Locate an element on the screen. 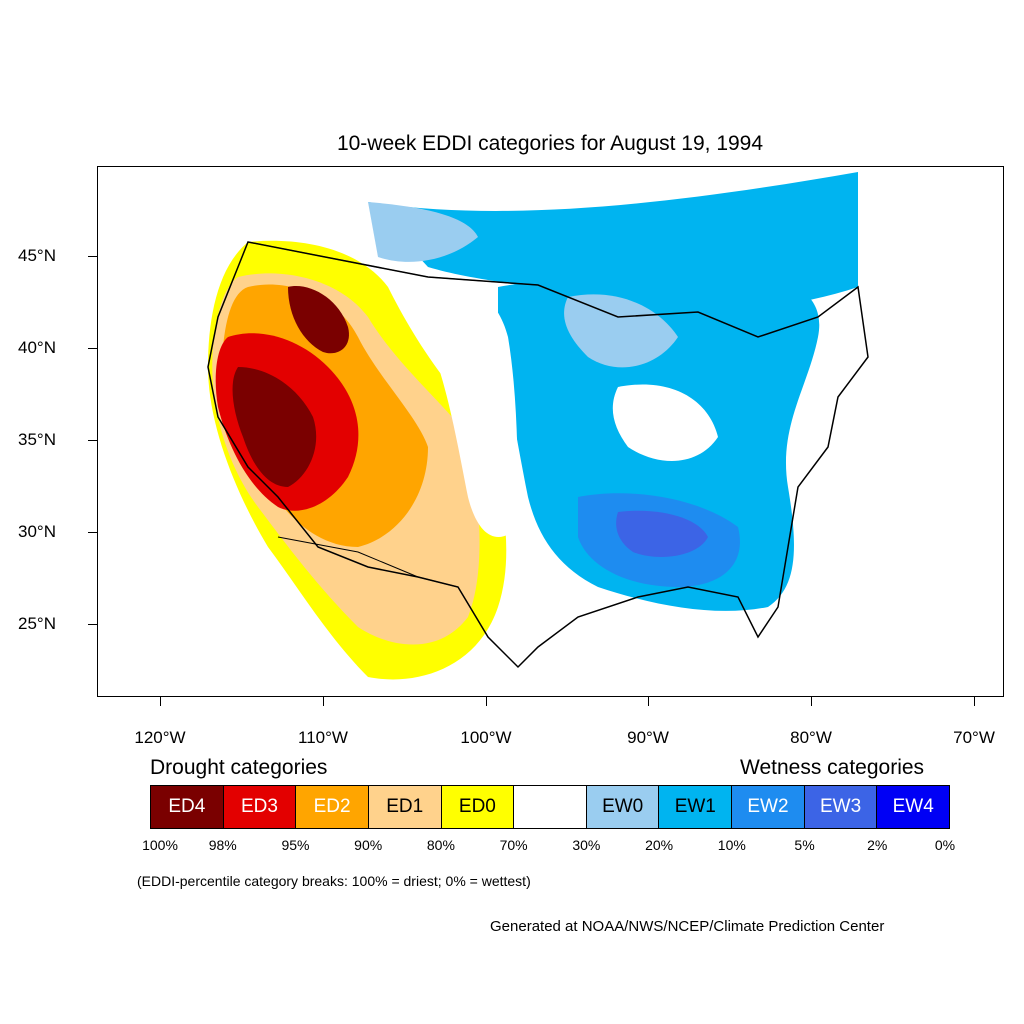  lon-label: 90°W is located at coordinates (648, 737).